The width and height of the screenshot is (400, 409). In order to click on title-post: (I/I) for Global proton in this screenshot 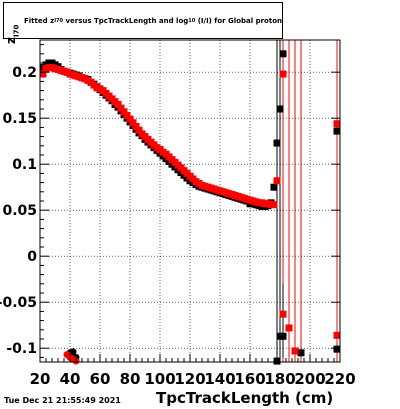, I will do `click(239, 20)`.